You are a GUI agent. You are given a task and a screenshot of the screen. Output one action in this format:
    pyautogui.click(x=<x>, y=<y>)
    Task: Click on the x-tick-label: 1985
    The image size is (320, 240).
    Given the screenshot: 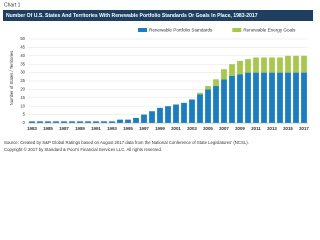 What is the action you would take?
    pyautogui.click(x=48, y=128)
    